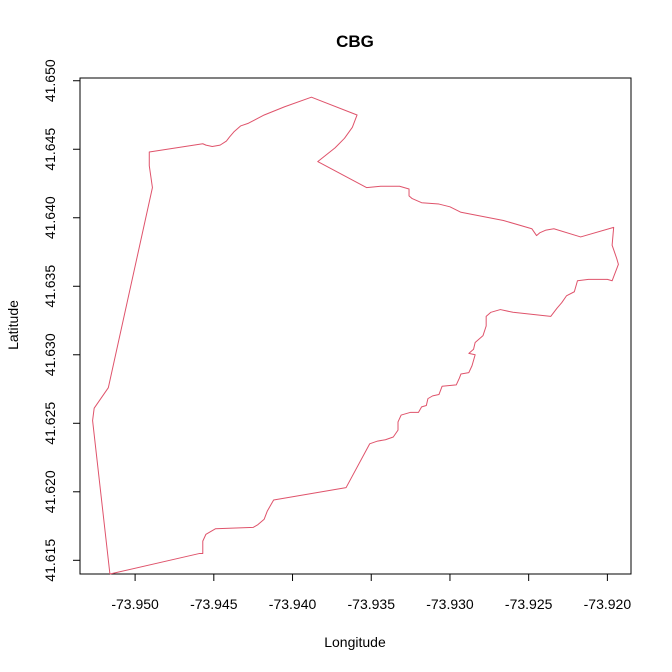 The width and height of the screenshot is (672, 672). What do you see at coordinates (50, 560) in the screenshot?
I see `y-tick-label: 41.615` at bounding box center [50, 560].